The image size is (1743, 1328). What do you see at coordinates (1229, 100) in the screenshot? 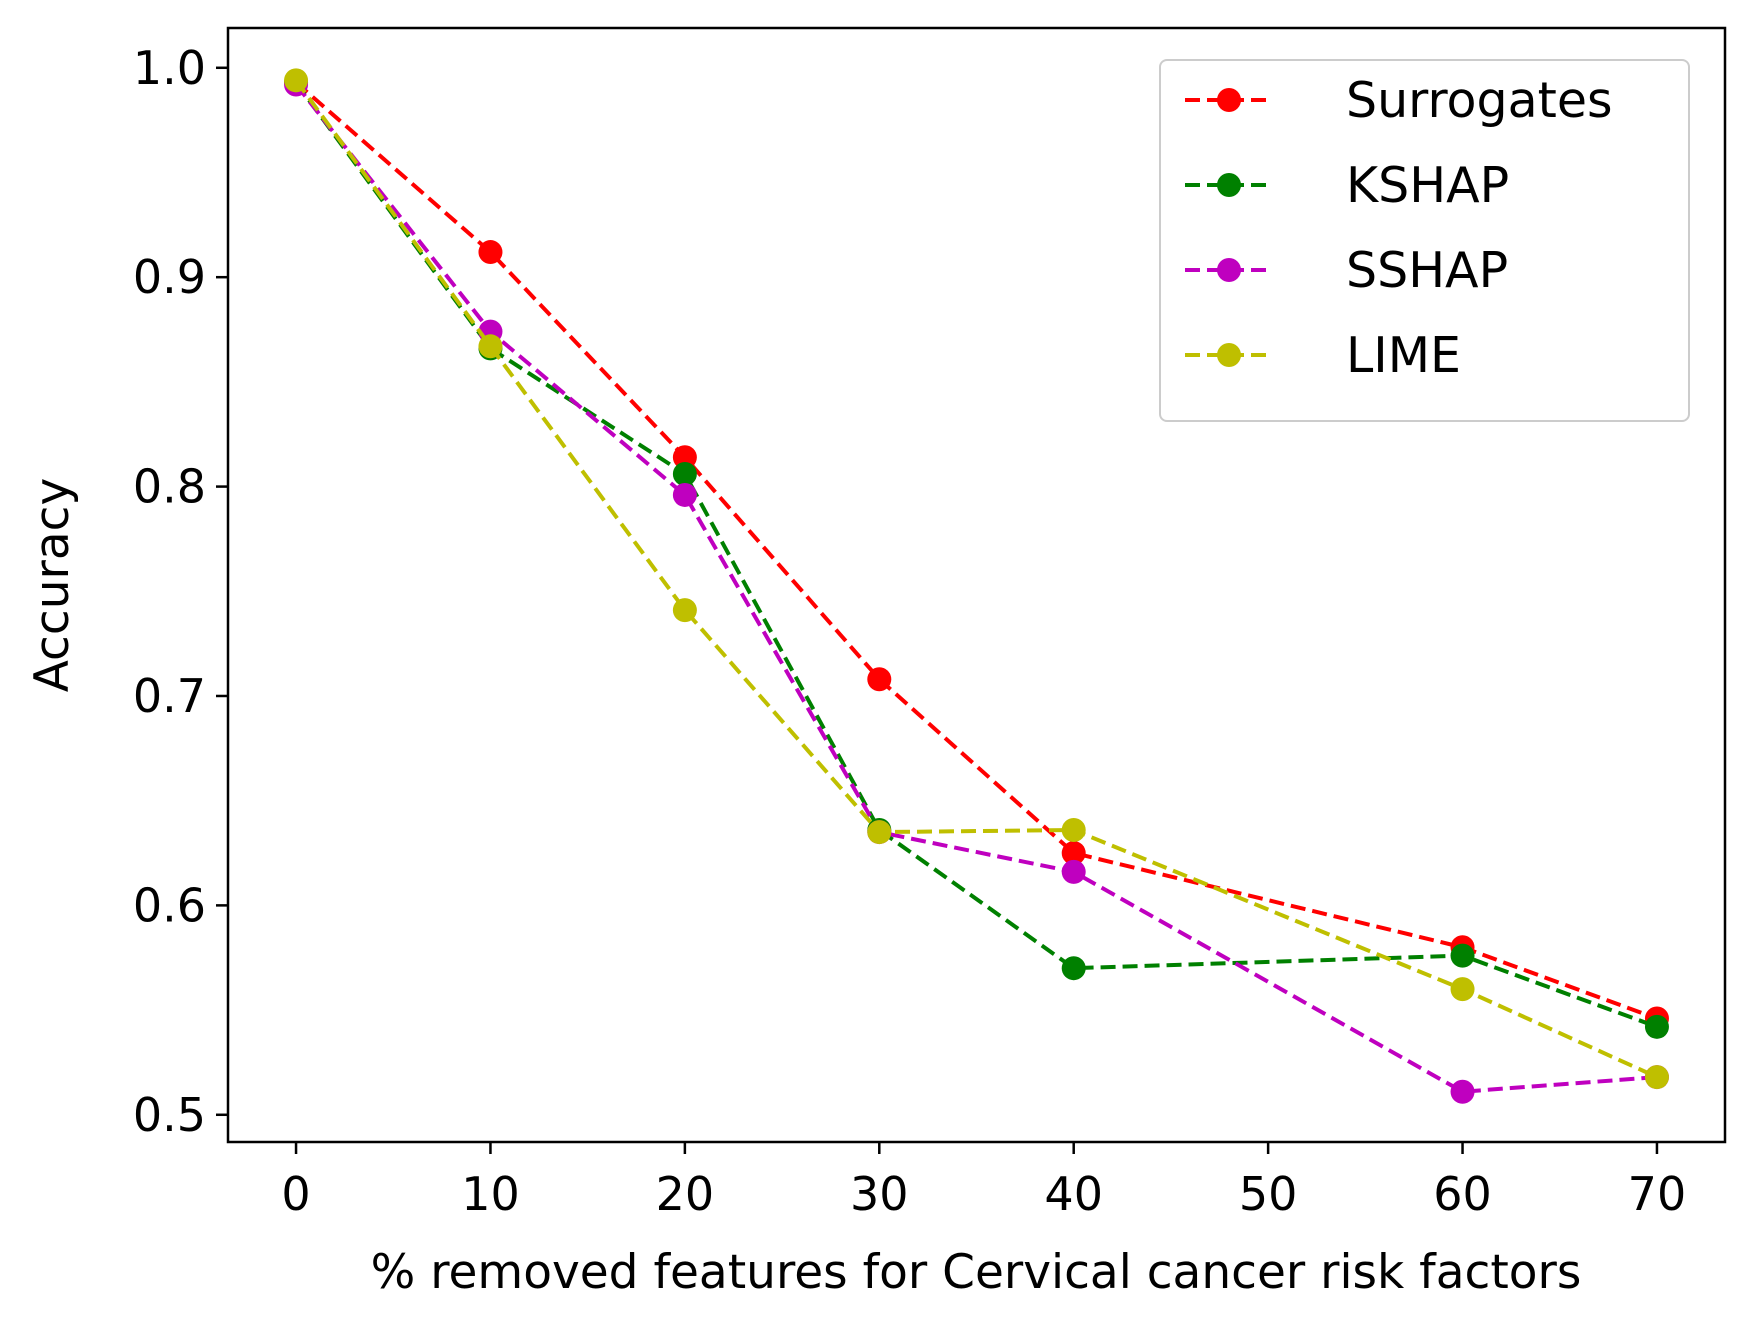
I see `legend-marker-surrogates` at bounding box center [1229, 100].